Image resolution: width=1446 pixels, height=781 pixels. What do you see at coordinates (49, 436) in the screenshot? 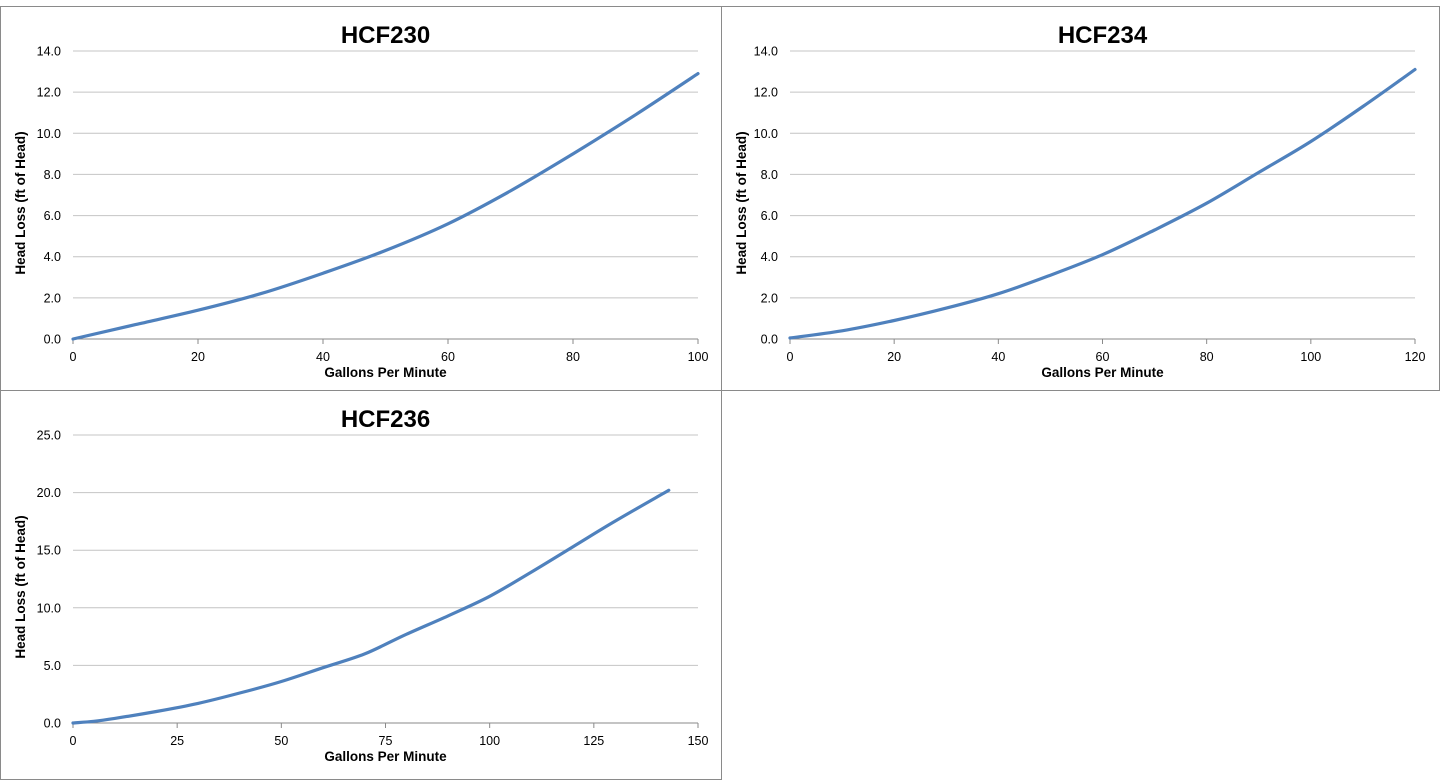
I see `y-tick-label: 25.0` at bounding box center [49, 436].